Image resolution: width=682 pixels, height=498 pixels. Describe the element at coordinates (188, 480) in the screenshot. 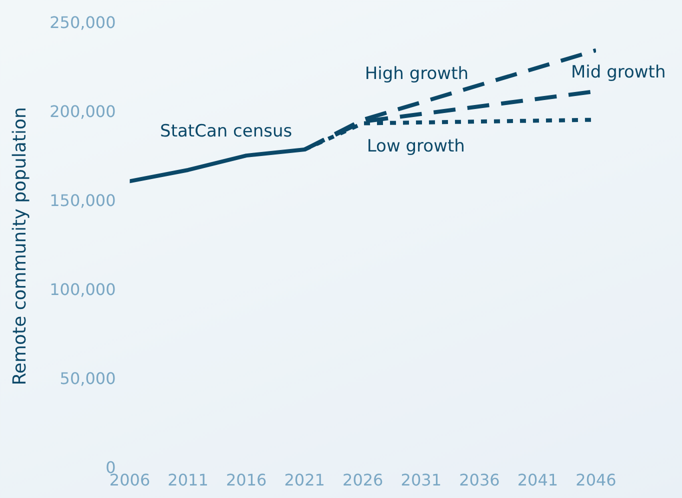

I see `x-tick-label: 2011` at that location.